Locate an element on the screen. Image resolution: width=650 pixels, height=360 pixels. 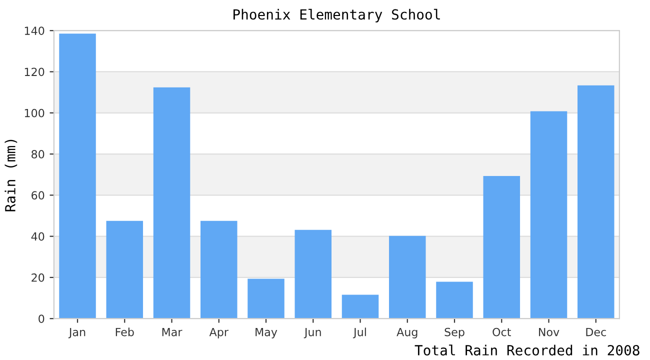
text: Total Rain Recorded in 2008 is located at coordinates (527, 350).